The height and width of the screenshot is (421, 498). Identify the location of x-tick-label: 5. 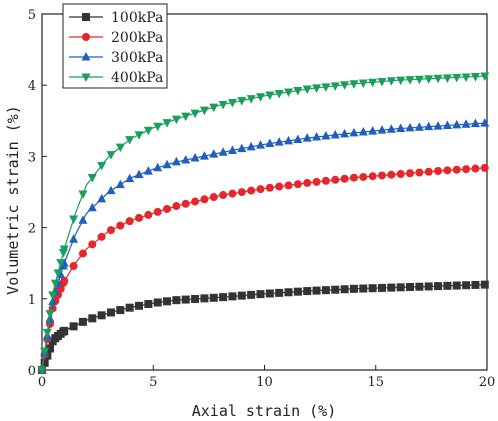
(153, 382).